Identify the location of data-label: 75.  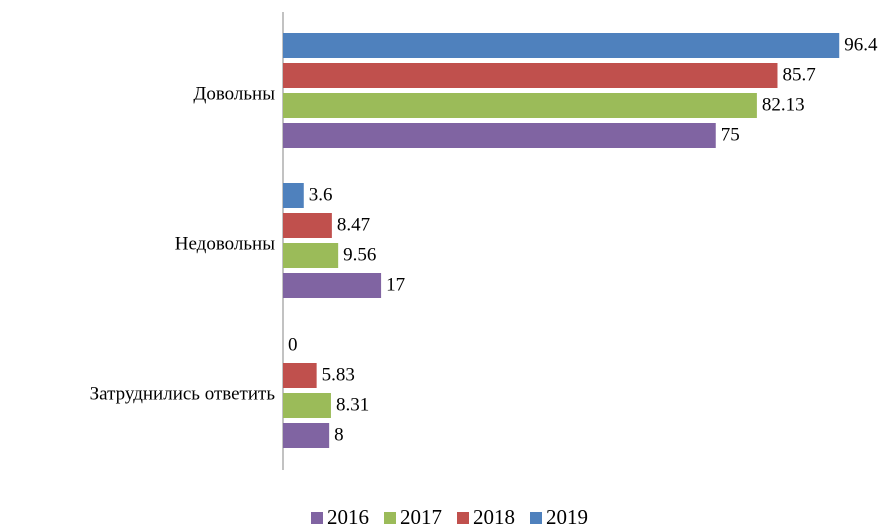
(730, 134).